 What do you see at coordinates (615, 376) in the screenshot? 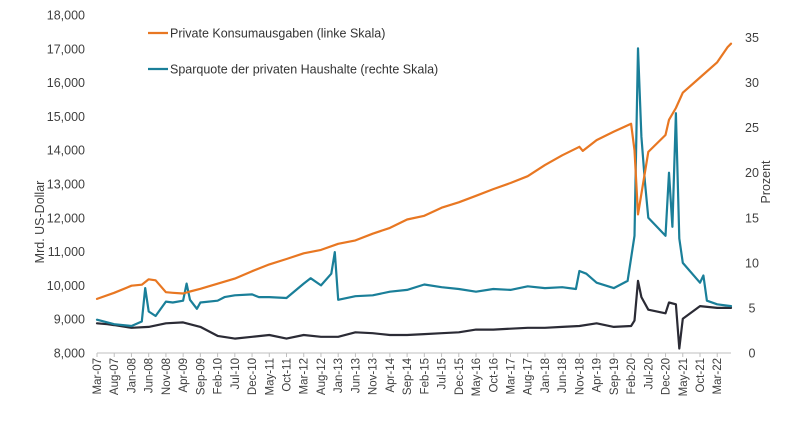
I see `x-tick-label: Sep-19` at bounding box center [615, 376].